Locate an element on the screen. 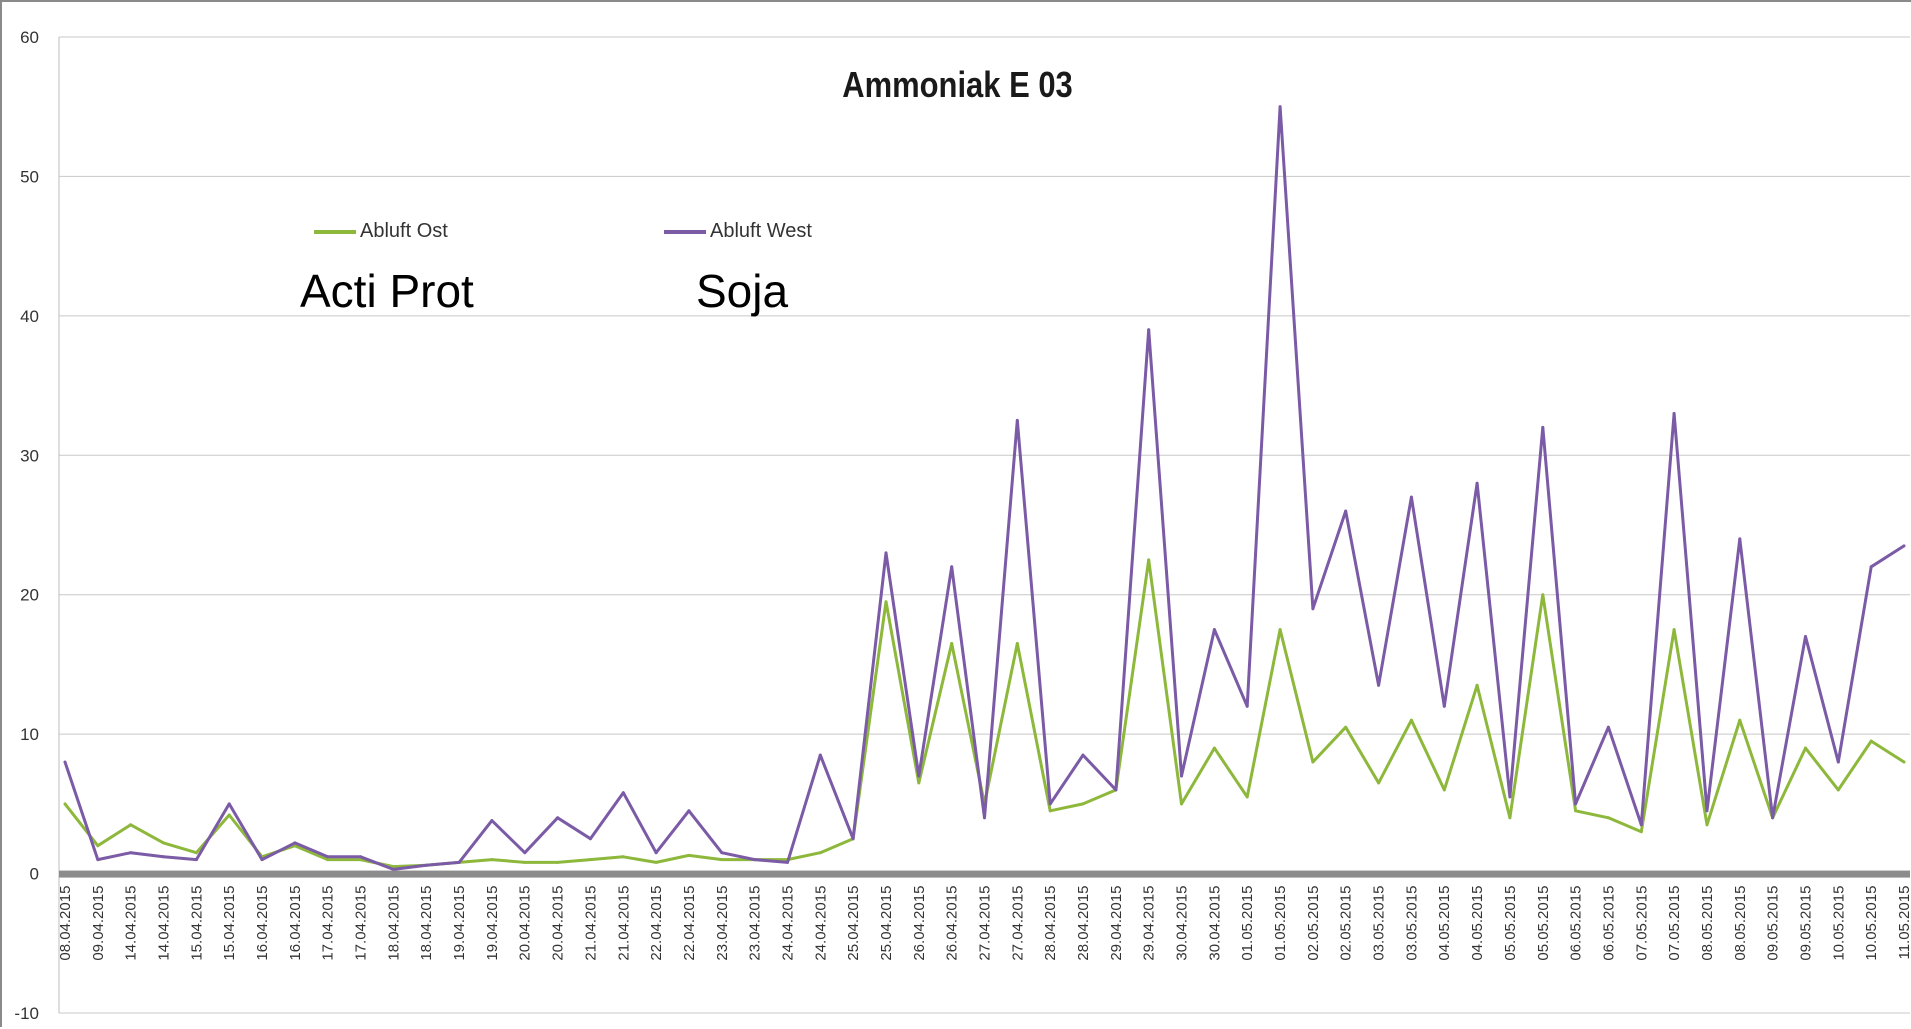 Image resolution: width=1911 pixels, height=1029 pixels. x-tick-label-54: 10.05.2015 is located at coordinates (1838, 923).